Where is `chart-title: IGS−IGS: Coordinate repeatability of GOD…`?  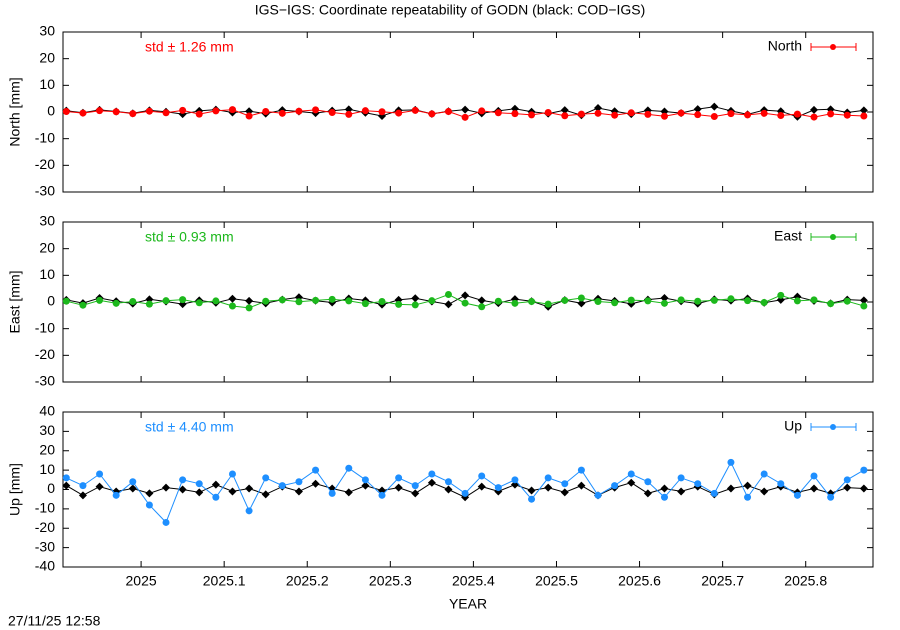 chart-title: IGS−IGS: Coordinate repeatability of GOD… is located at coordinates (450, 10).